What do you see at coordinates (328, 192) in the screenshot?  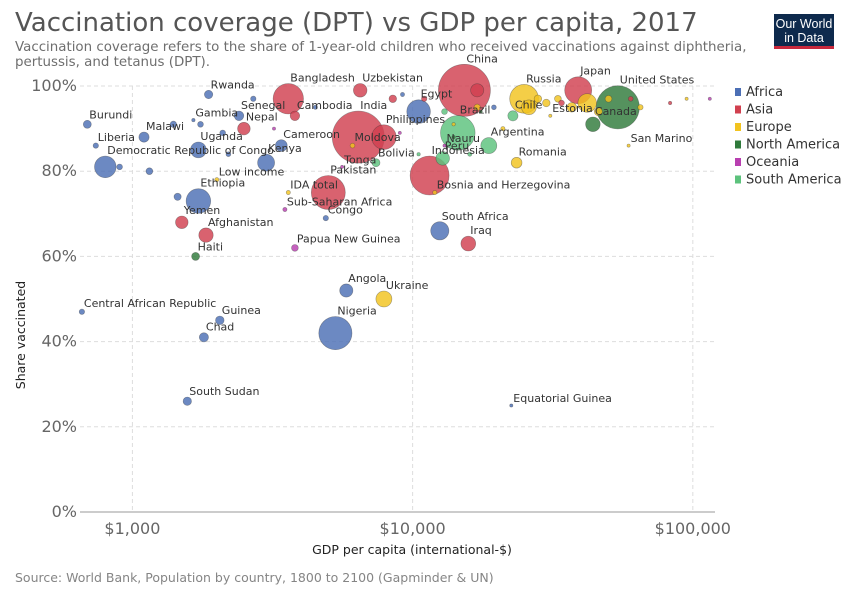 I see `point-pakistan` at bounding box center [328, 192].